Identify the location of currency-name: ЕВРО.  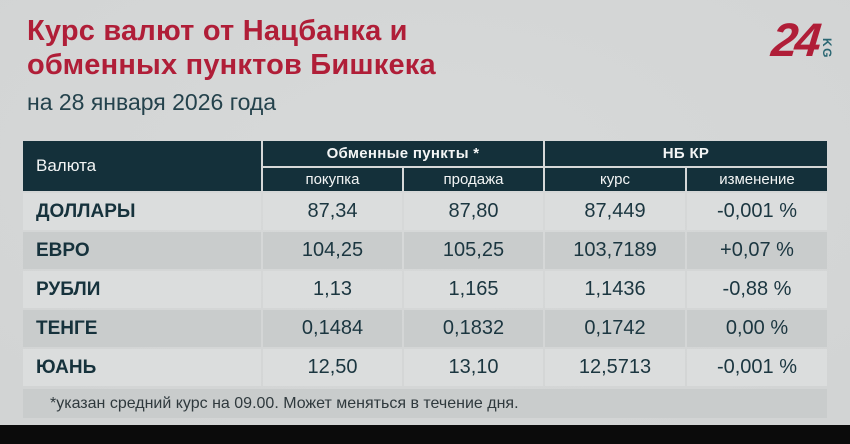
(142, 250).